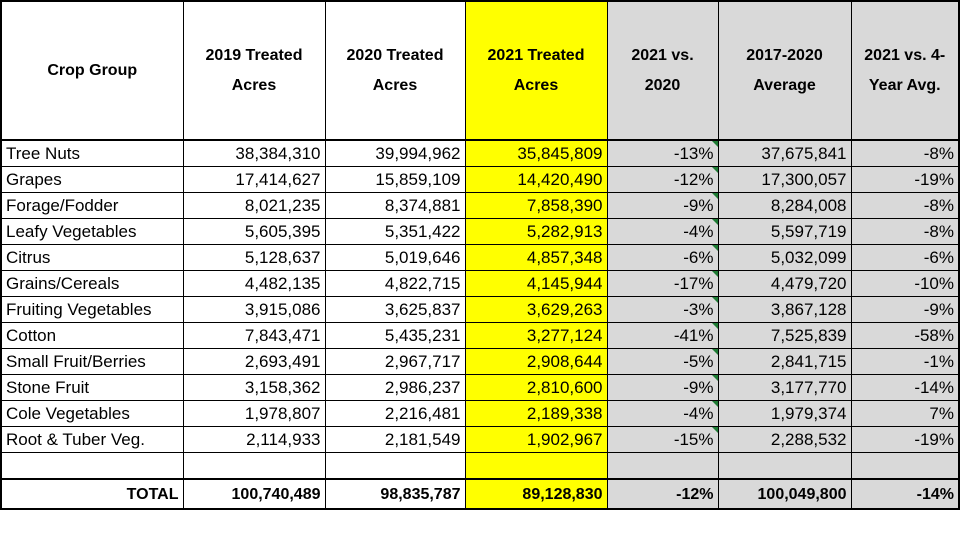 The image size is (960, 540). What do you see at coordinates (784, 153) in the screenshot?
I see `average-2017-2020-cell: 37,675,841` at bounding box center [784, 153].